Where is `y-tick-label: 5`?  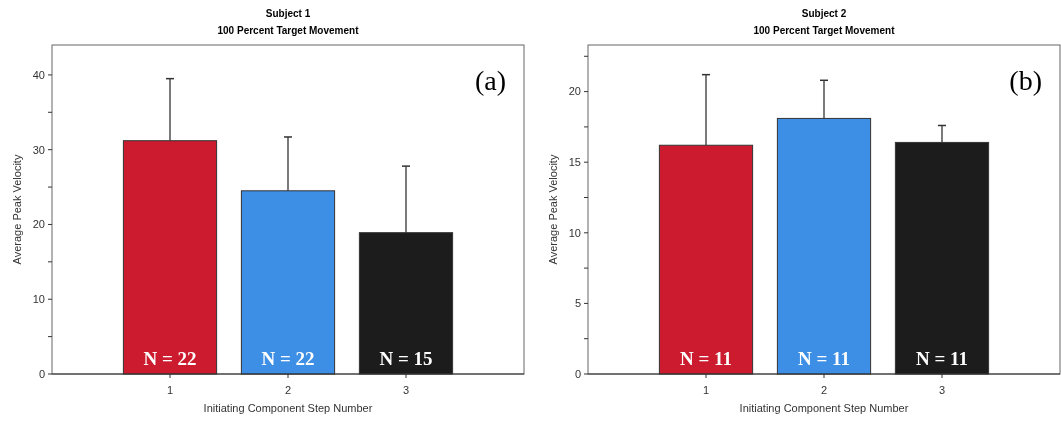 y-tick-label: 5 is located at coordinates (577, 303).